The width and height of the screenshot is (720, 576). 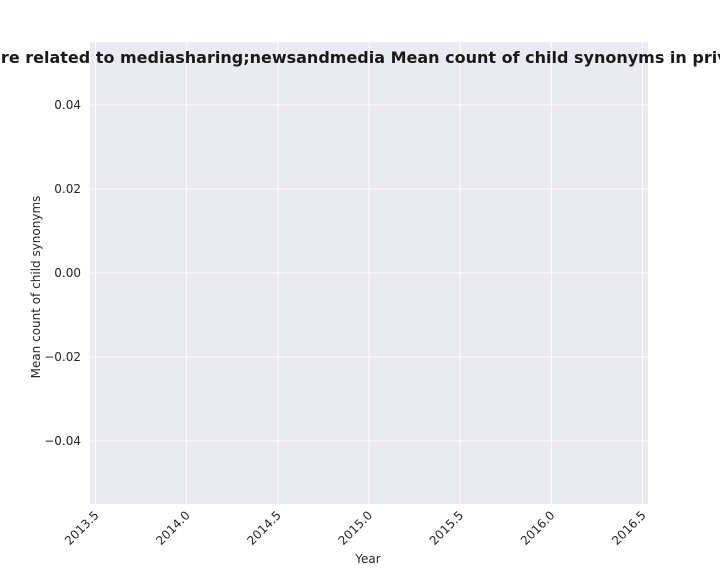 What do you see at coordinates (629, 528) in the screenshot?
I see `x-tick-label: 2016.5` at bounding box center [629, 528].